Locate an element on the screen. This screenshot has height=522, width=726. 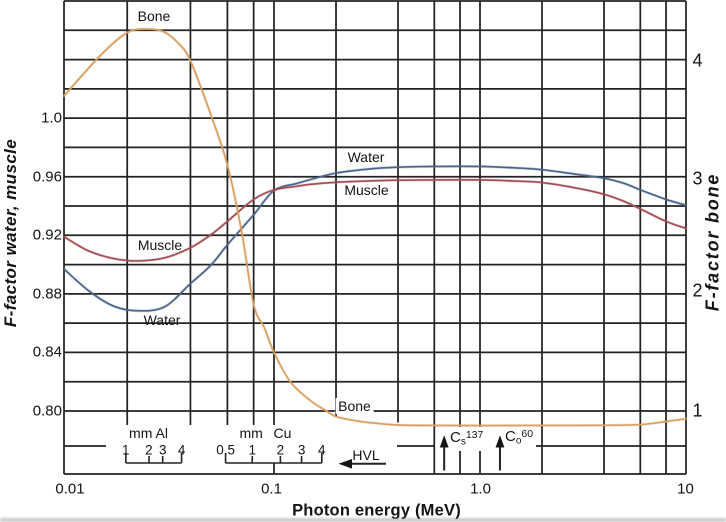
curve-label-water-mid: Water is located at coordinates (366, 157).